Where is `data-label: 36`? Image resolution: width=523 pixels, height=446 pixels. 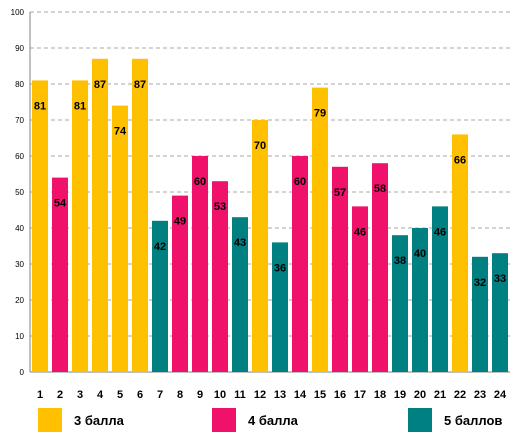
data-label: 36 is located at coordinates (280, 268).